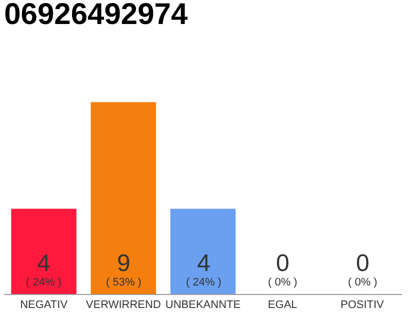  What do you see at coordinates (44, 305) in the screenshot?
I see `x-tick-label: NEGATIV` at bounding box center [44, 305].